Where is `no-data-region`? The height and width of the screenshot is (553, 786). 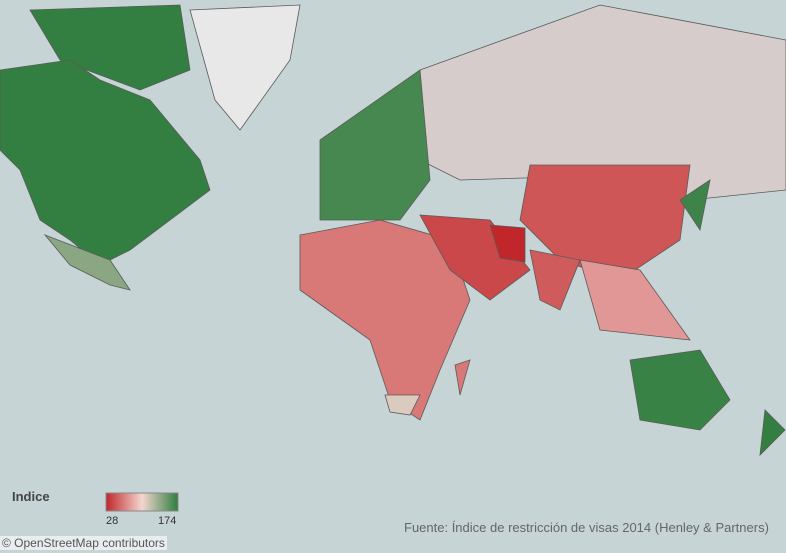
no-data-region is located at coordinates (245, 67).